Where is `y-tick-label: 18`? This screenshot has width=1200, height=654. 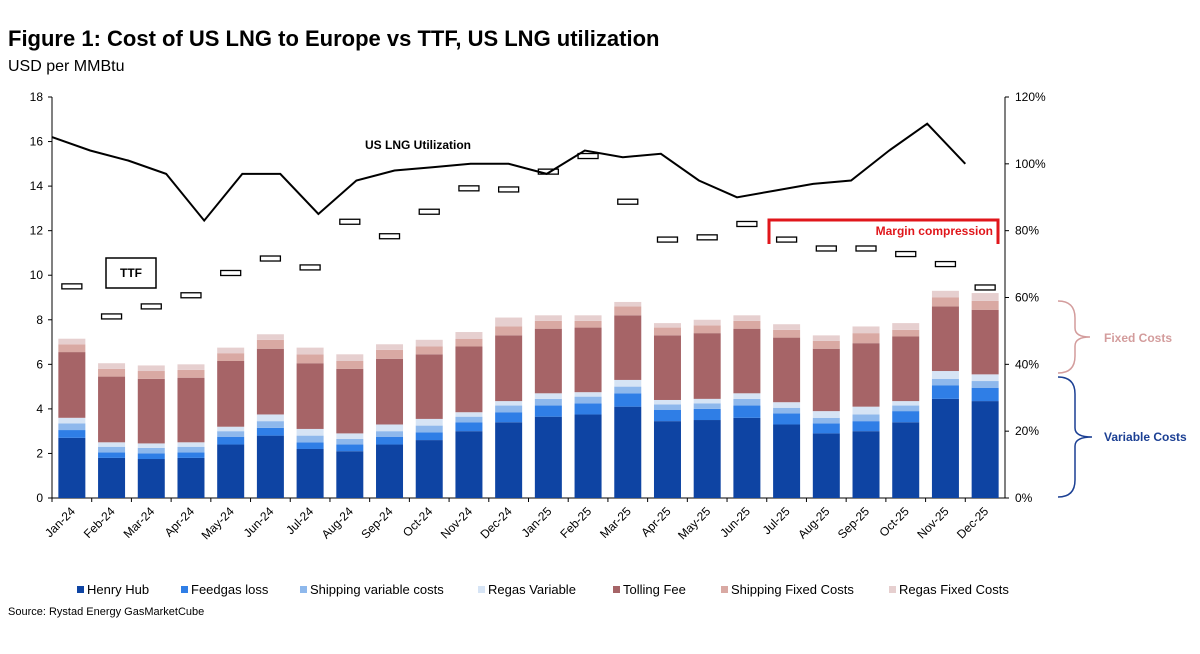 y-tick-label: 18 is located at coordinates (37, 97).